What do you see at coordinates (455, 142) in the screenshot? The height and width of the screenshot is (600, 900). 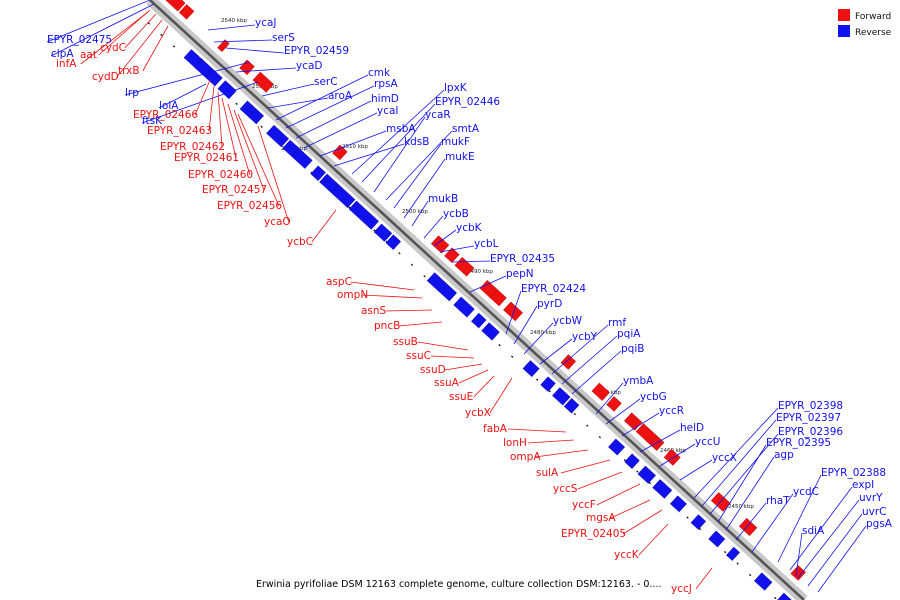 I see `gene-label-mukf: mukF` at bounding box center [455, 142].